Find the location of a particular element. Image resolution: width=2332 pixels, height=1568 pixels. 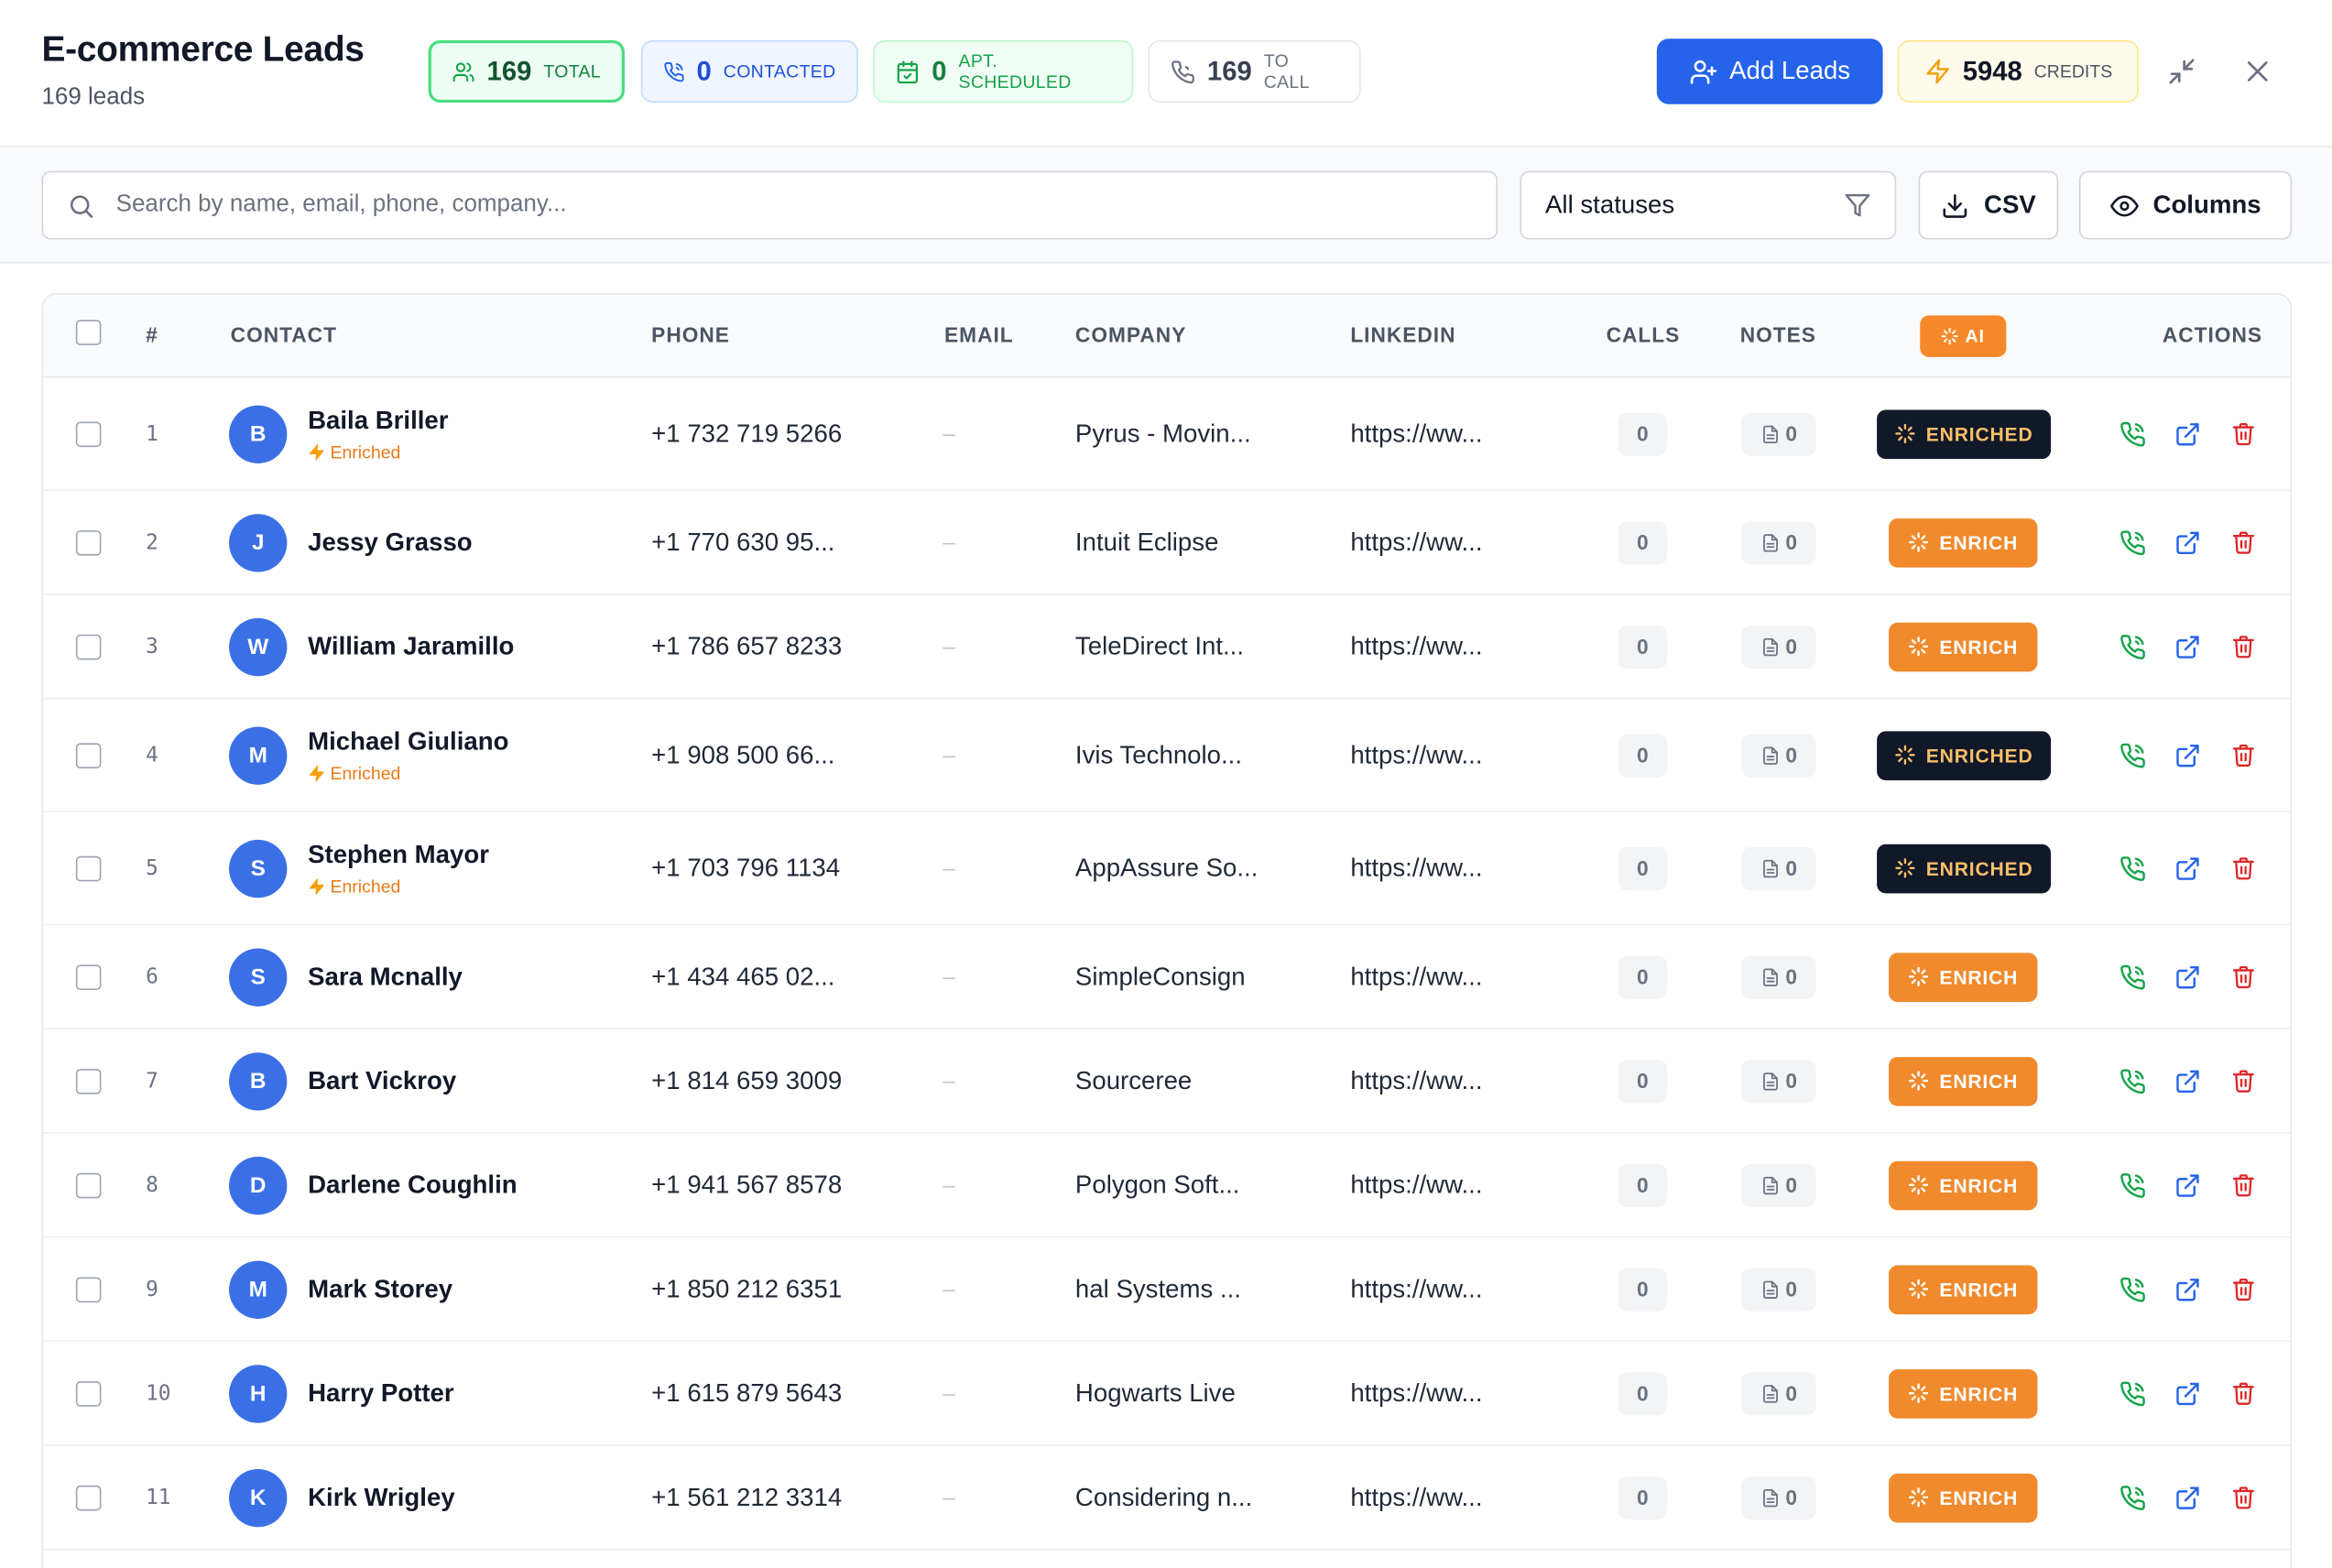

header-company: COMPANY is located at coordinates (1130, 334).